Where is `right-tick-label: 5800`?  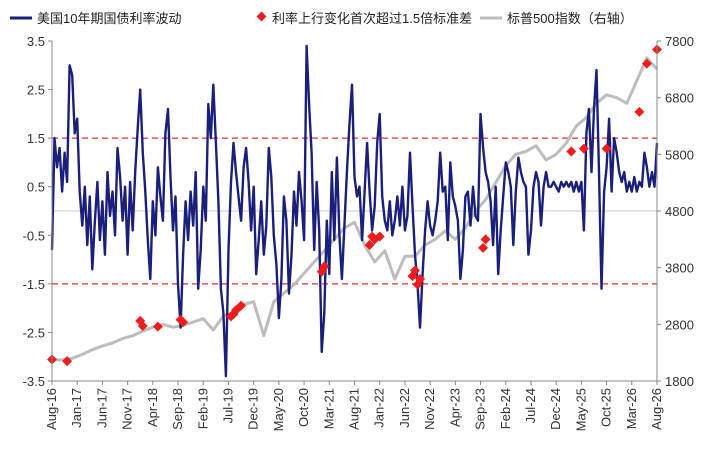
right-tick-label: 5800 is located at coordinates (679, 154).